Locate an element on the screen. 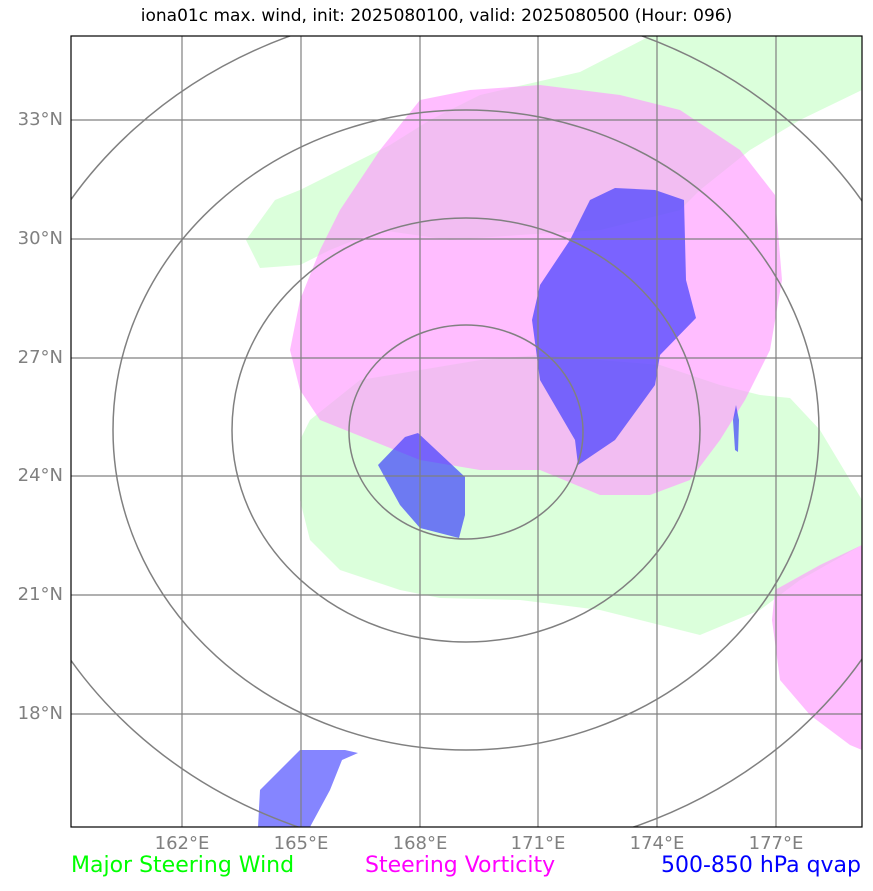 The width and height of the screenshot is (873, 891). lat-label-24n: 24°N is located at coordinates (40, 475).